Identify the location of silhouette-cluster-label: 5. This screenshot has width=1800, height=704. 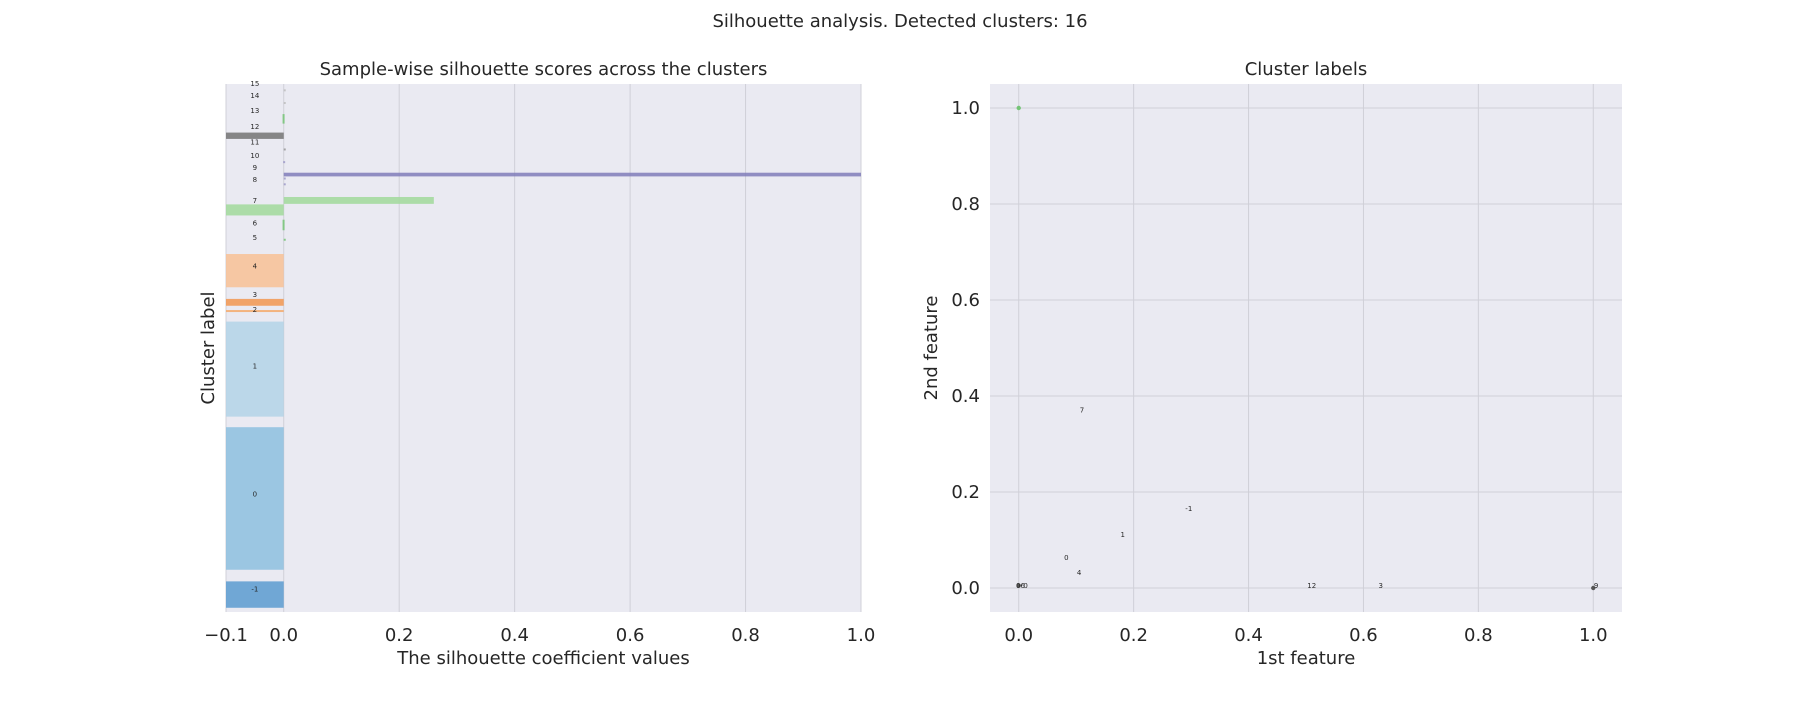
(255, 238).